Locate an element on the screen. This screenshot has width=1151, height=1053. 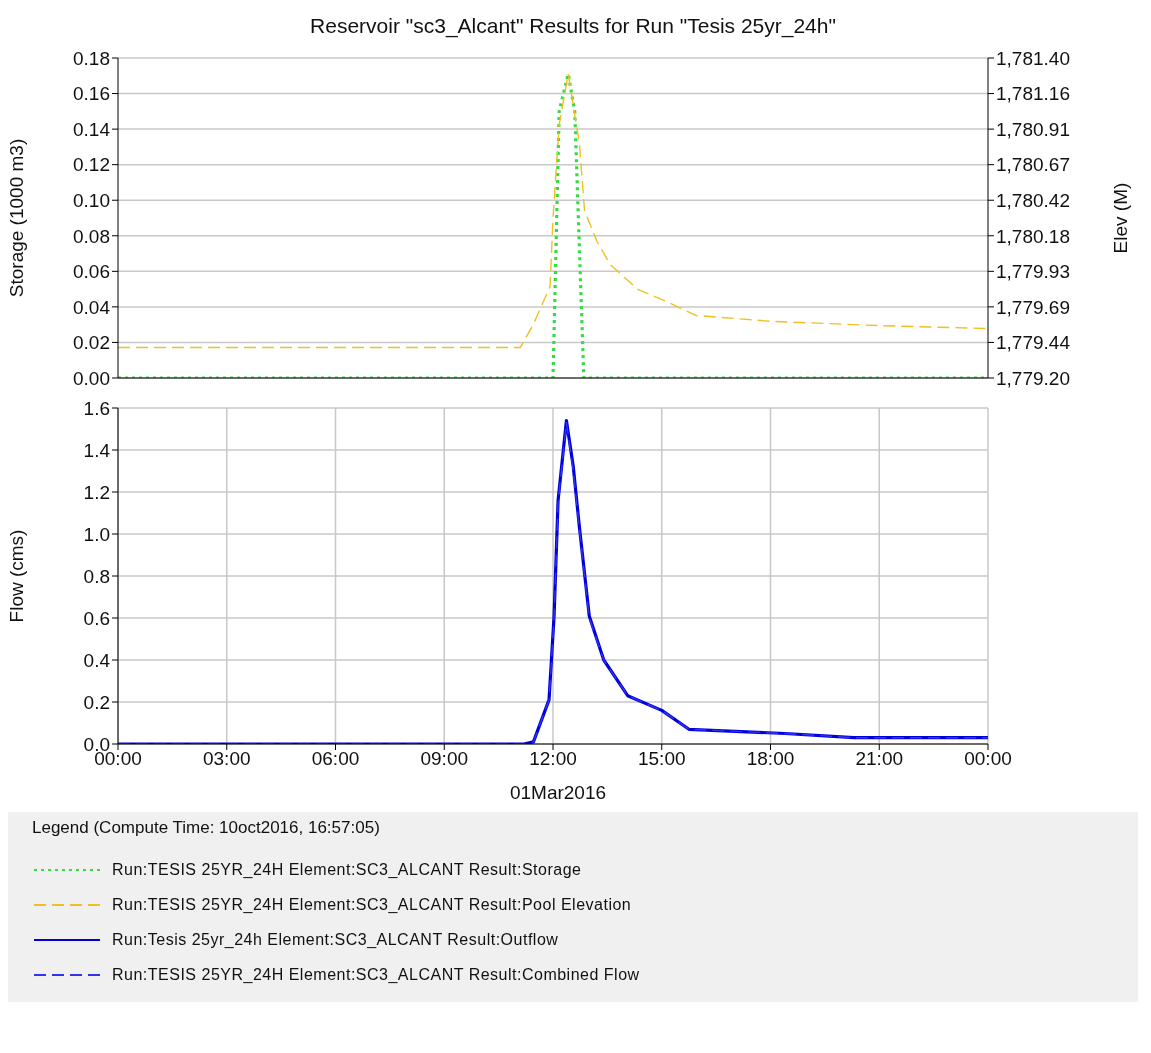
y2-tick-label: 1,779.69 is located at coordinates (1033, 307).